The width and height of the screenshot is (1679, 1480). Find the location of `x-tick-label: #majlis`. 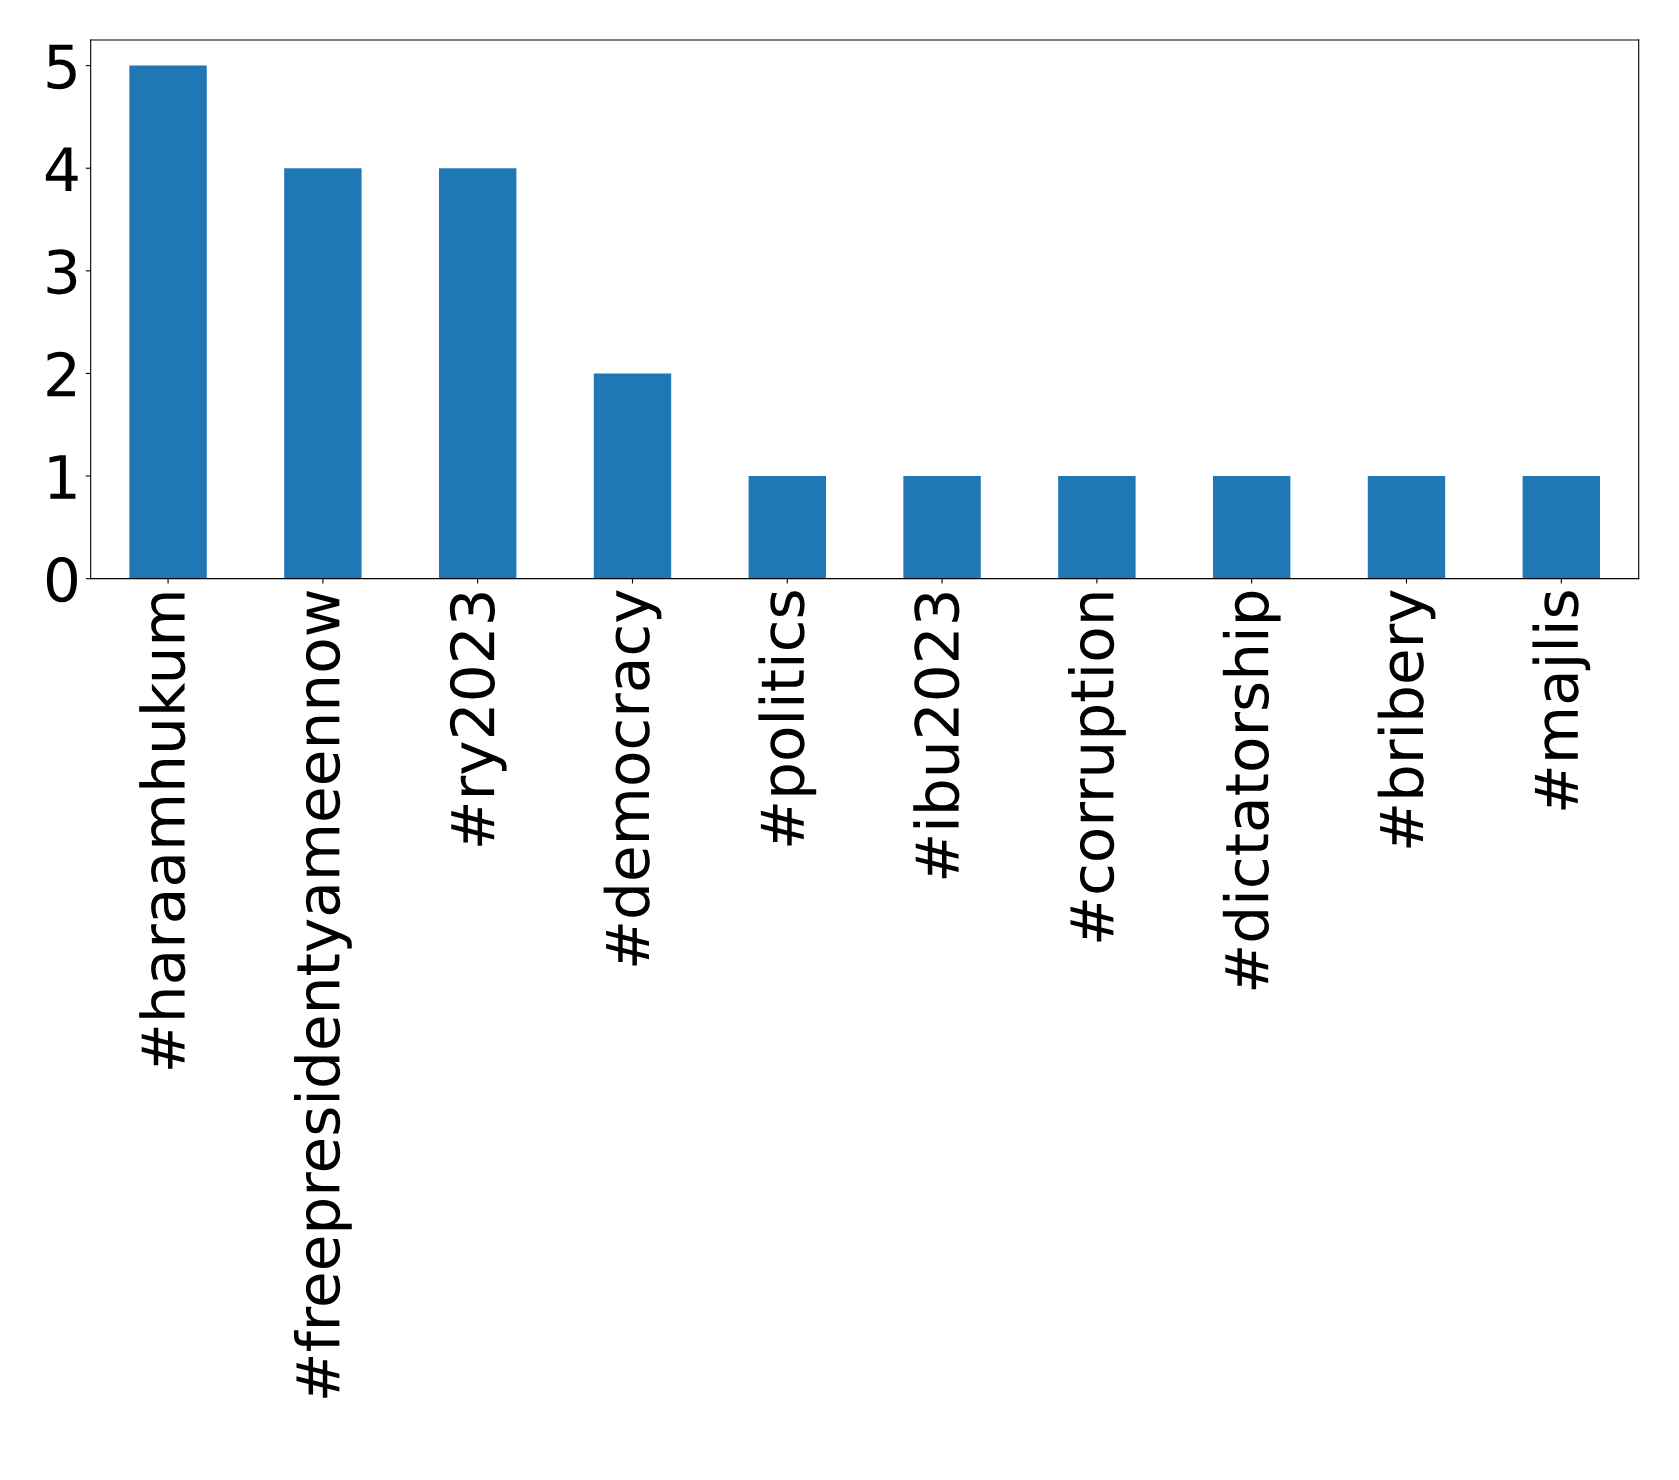

x-tick-label: #majlis is located at coordinates (1561, 700).